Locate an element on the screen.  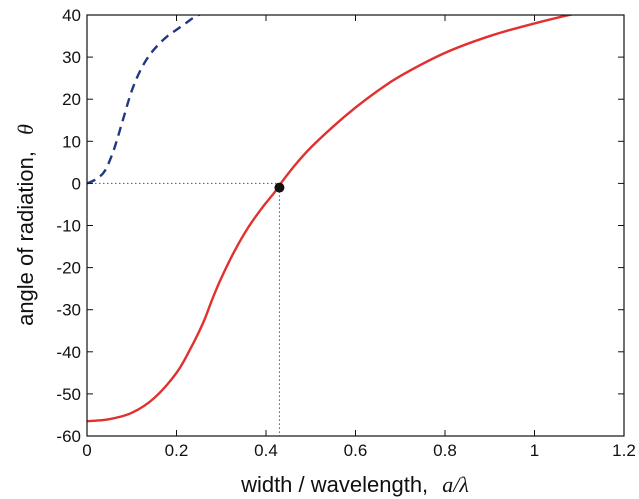
y-axis-label: angle of radiation, θ is located at coordinates (25, 225).